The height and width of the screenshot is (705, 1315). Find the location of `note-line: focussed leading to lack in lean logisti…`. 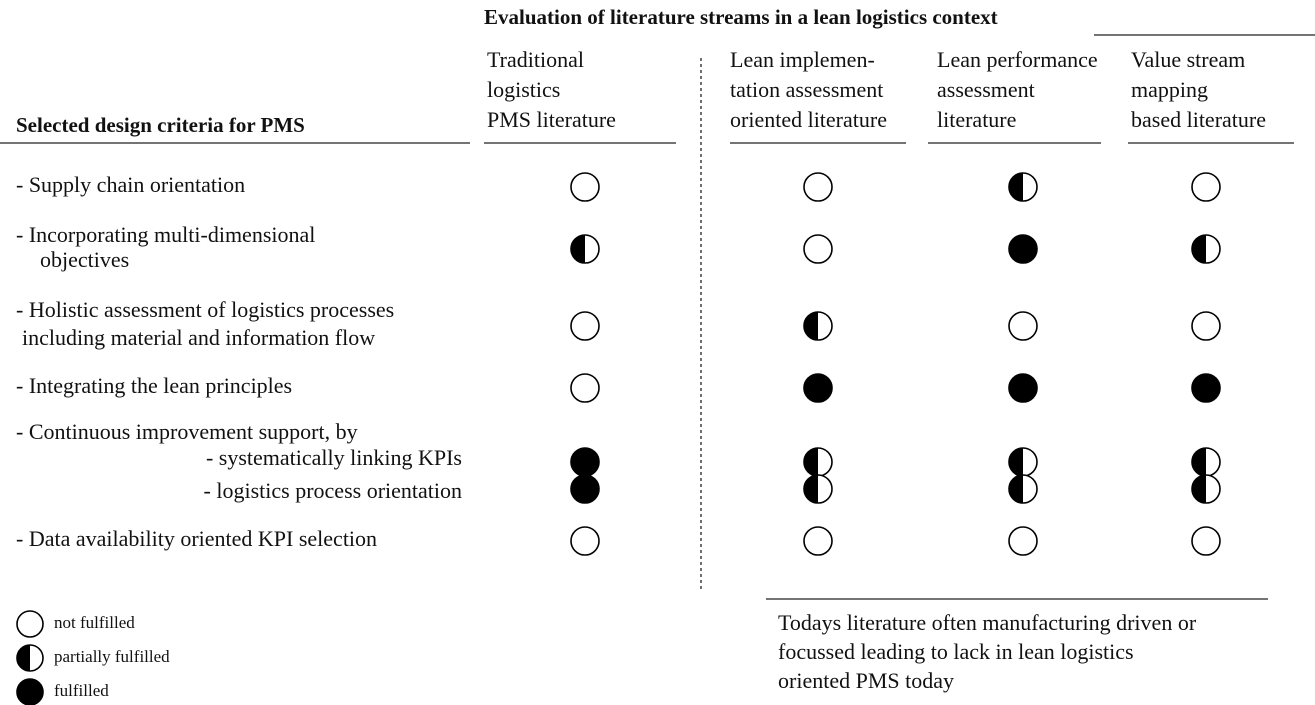

note-line: focussed leading to lack in lean logisti… is located at coordinates (956, 651).